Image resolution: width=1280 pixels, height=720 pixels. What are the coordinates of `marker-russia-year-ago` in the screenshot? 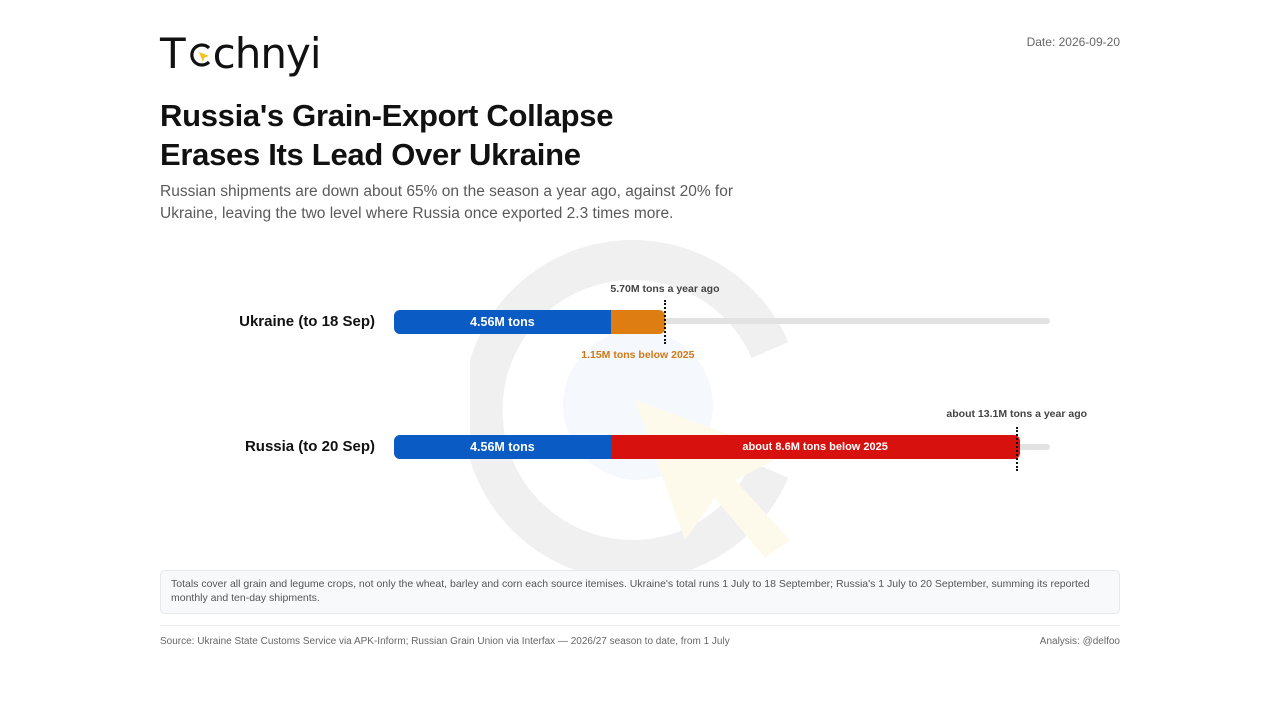 It's located at (1016, 449).